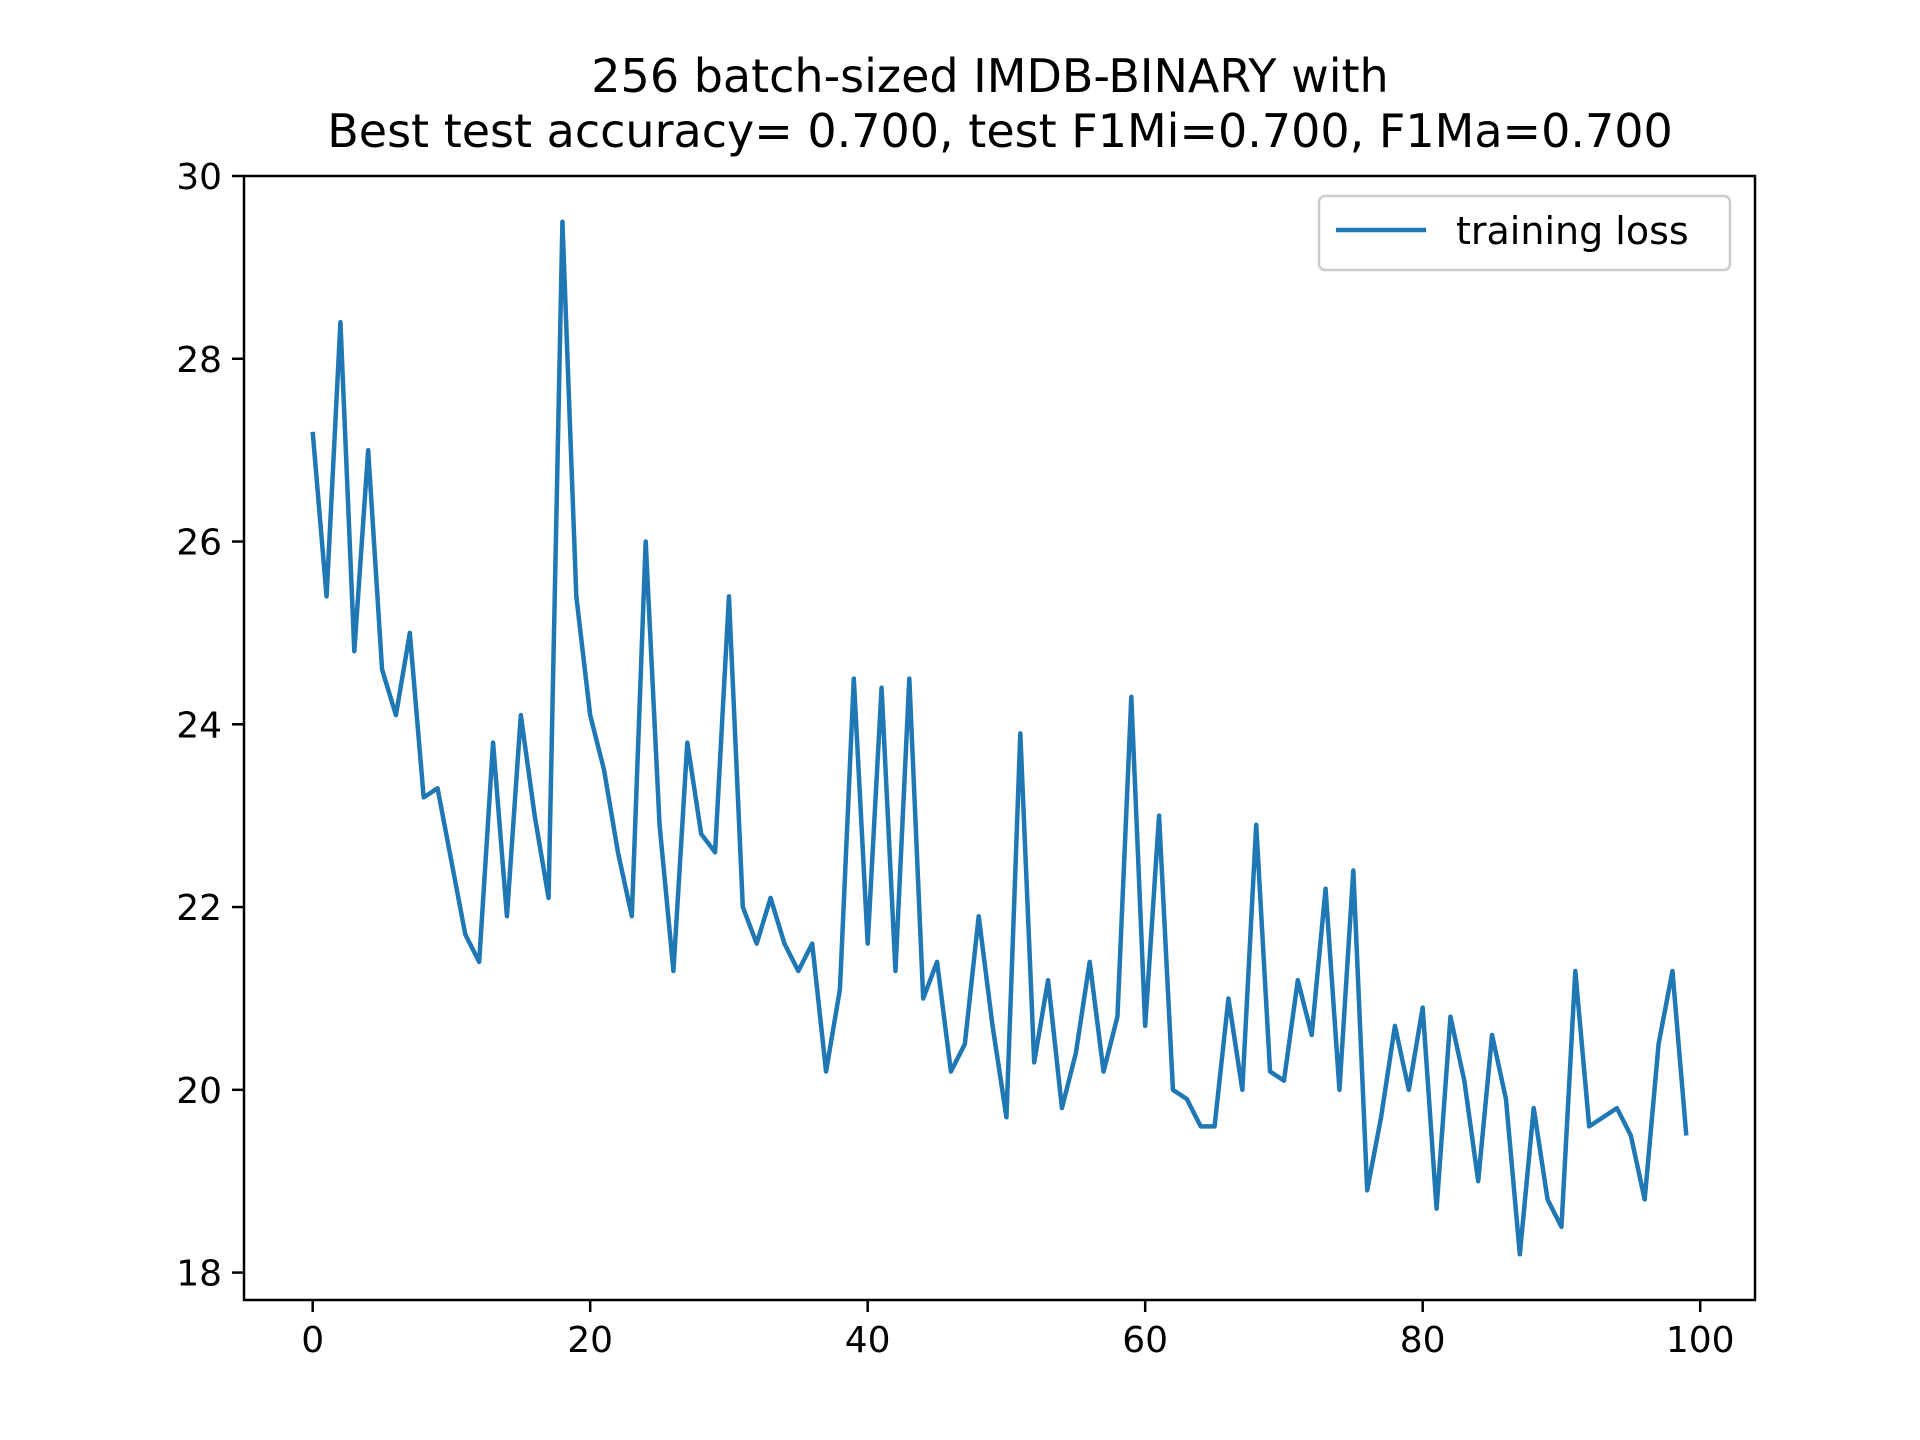  I want to click on x-tick-label: 80, so click(1423, 1340).